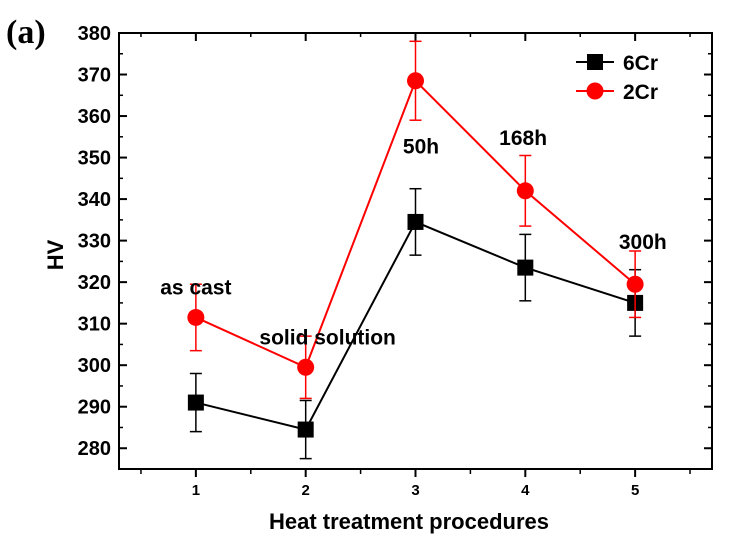 The image size is (729, 555). What do you see at coordinates (26, 32) in the screenshot?
I see `panel-label: (a)` at bounding box center [26, 32].